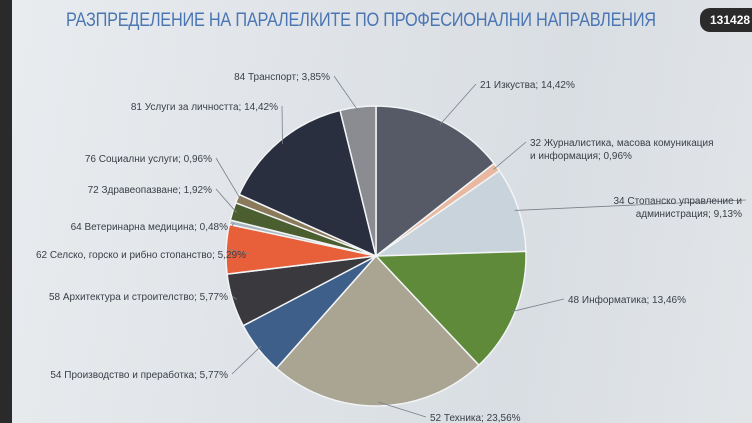  Describe the element at coordinates (150, 190) in the screenshot. I see `data-label: 72 Здравеопазване; 1,92%` at that location.